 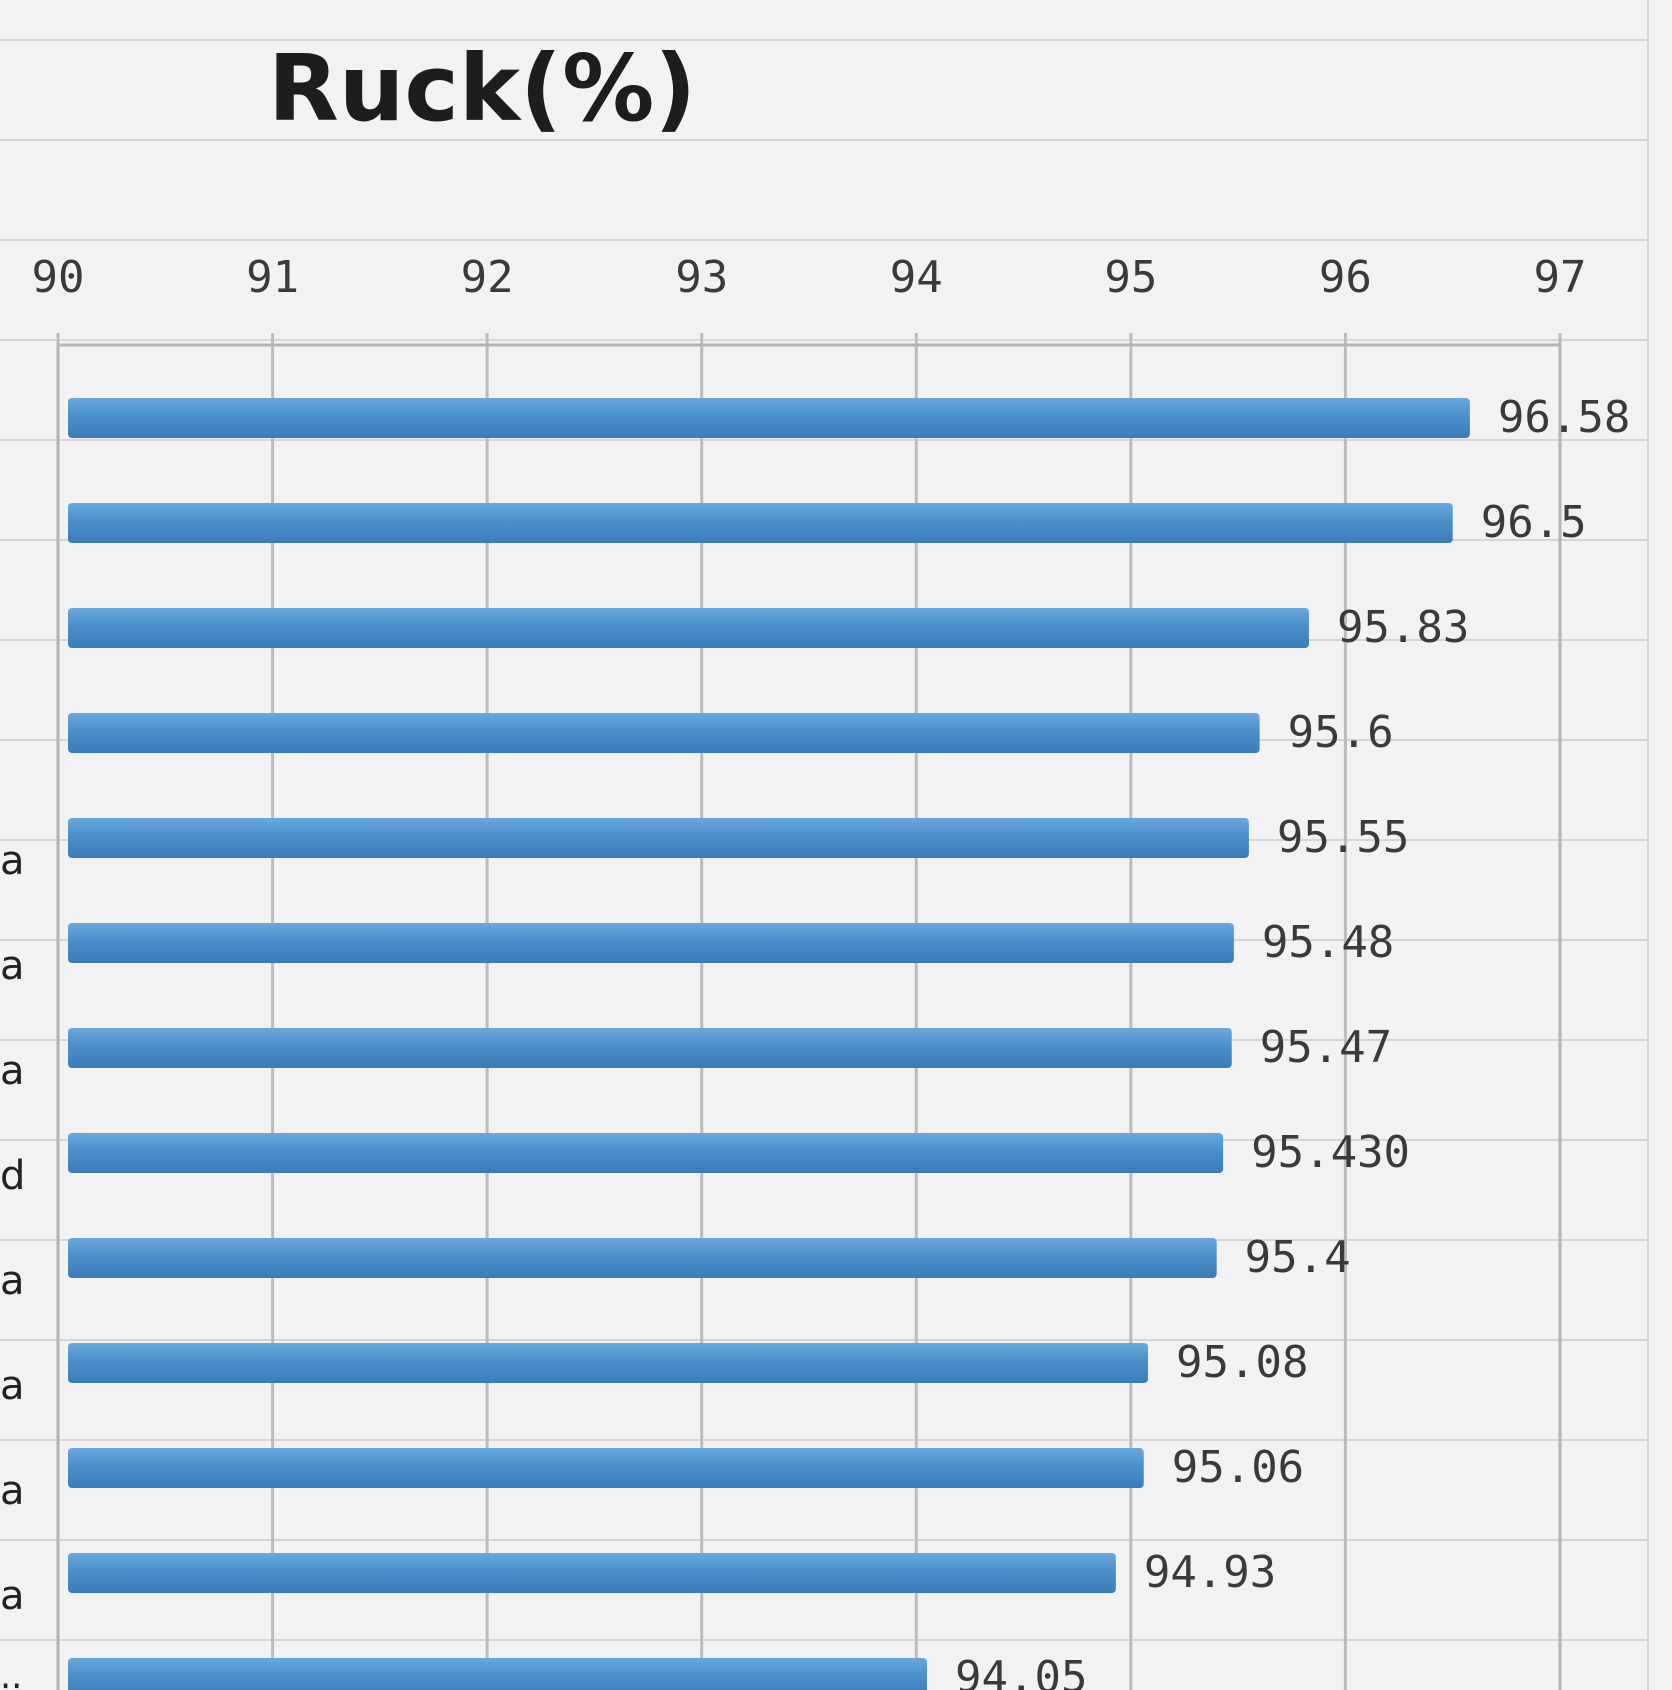 I want to click on data-label: 94.93, so click(x=1210, y=1572).